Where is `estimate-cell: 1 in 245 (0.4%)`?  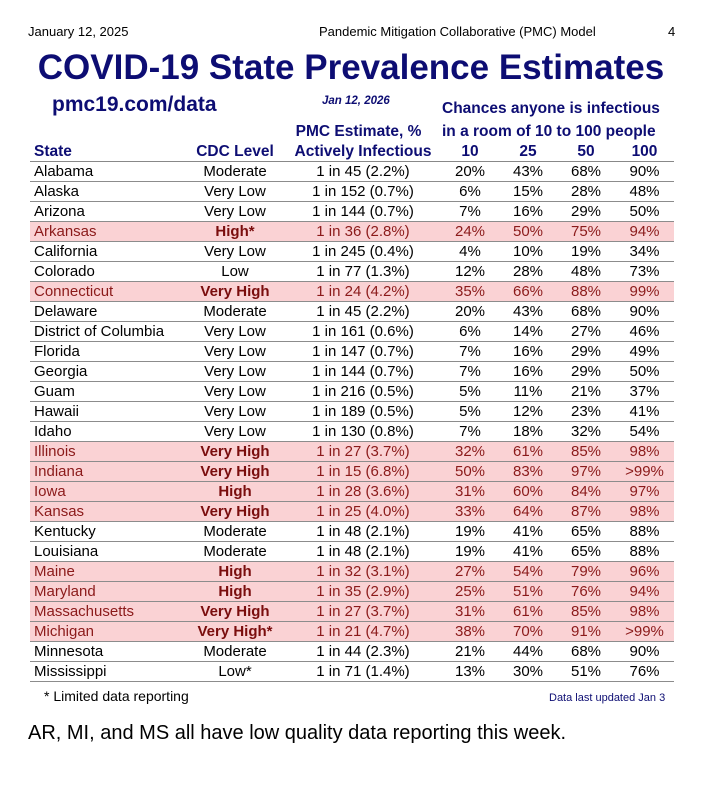 estimate-cell: 1 in 245 (0.4%) is located at coordinates (363, 251).